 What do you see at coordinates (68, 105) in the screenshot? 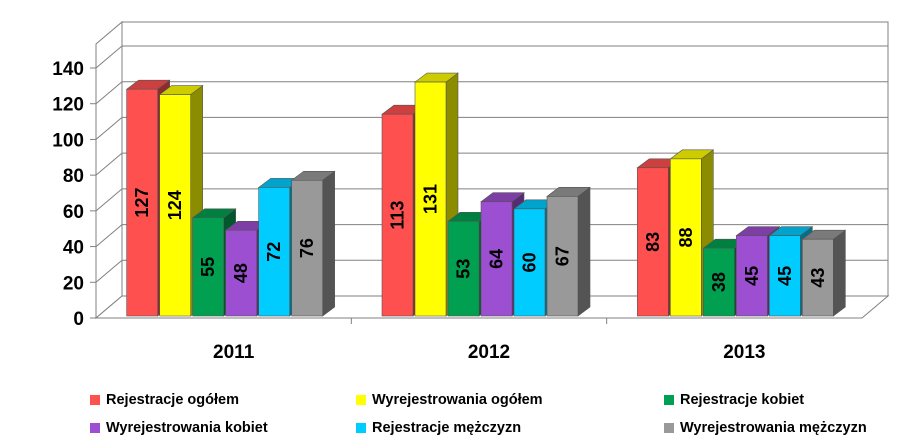
I see `y-tick-label: 120` at bounding box center [68, 105].